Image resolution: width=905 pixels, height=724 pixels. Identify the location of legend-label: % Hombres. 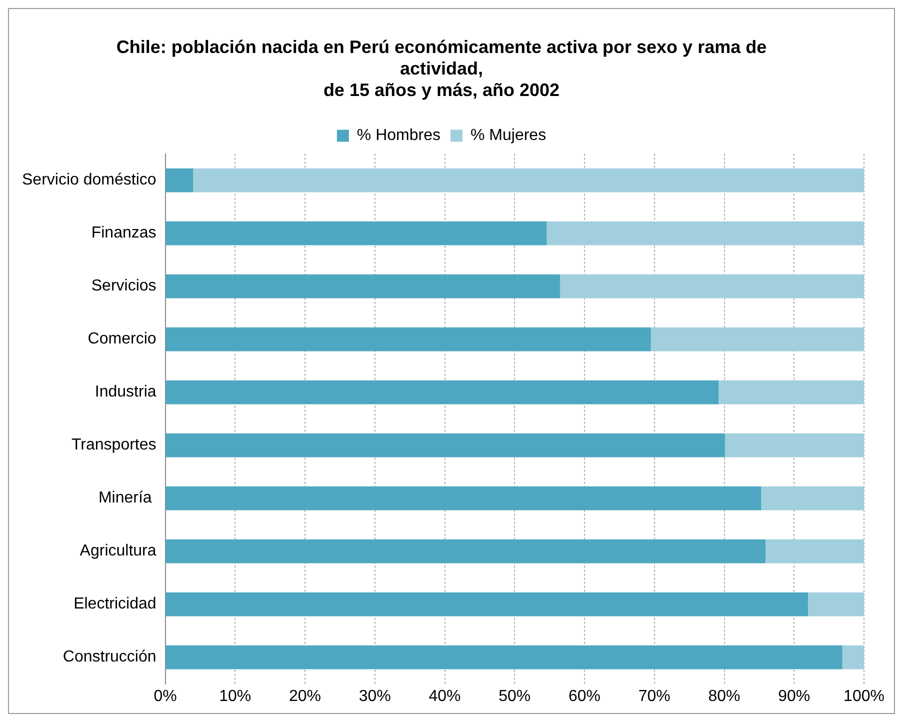
(398, 135).